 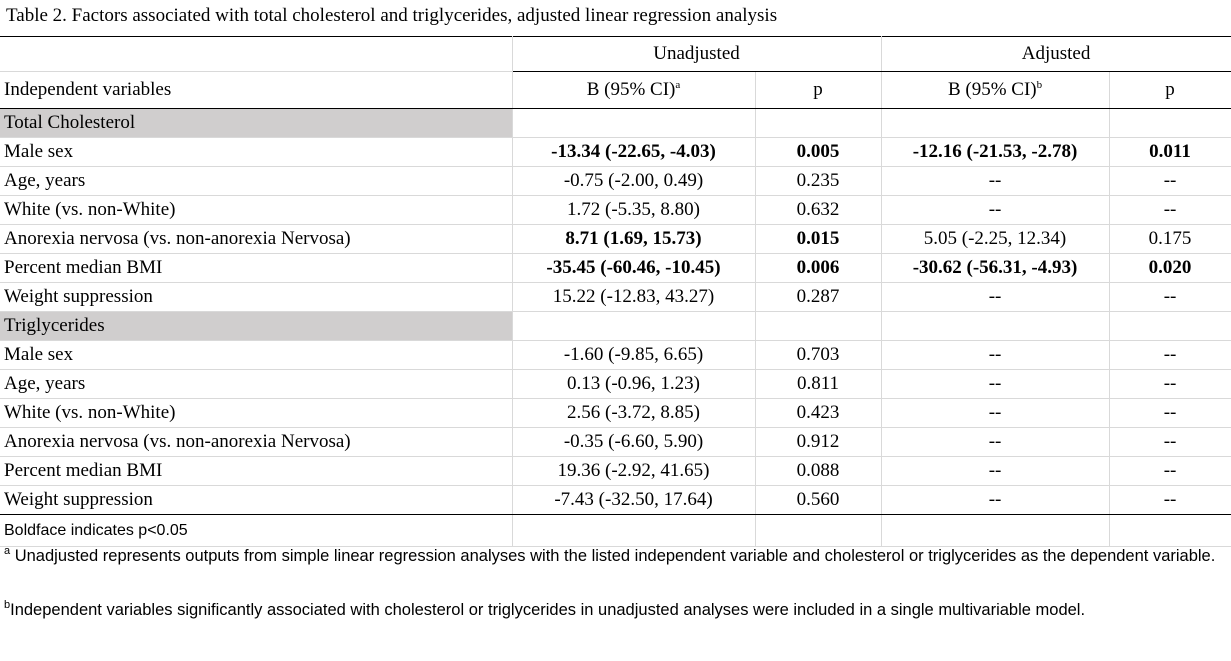 What do you see at coordinates (256, 152) in the screenshot?
I see `variable-cell: Male sex` at bounding box center [256, 152].